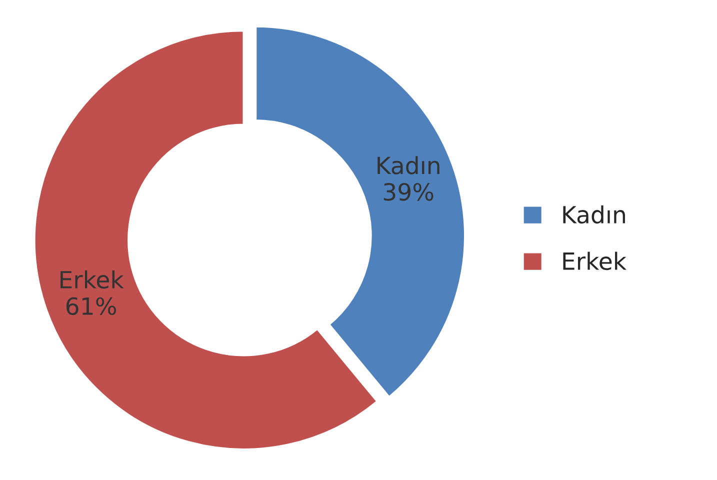  What do you see at coordinates (595, 261) in the screenshot?
I see `legend-label: Erkek` at bounding box center [595, 261].